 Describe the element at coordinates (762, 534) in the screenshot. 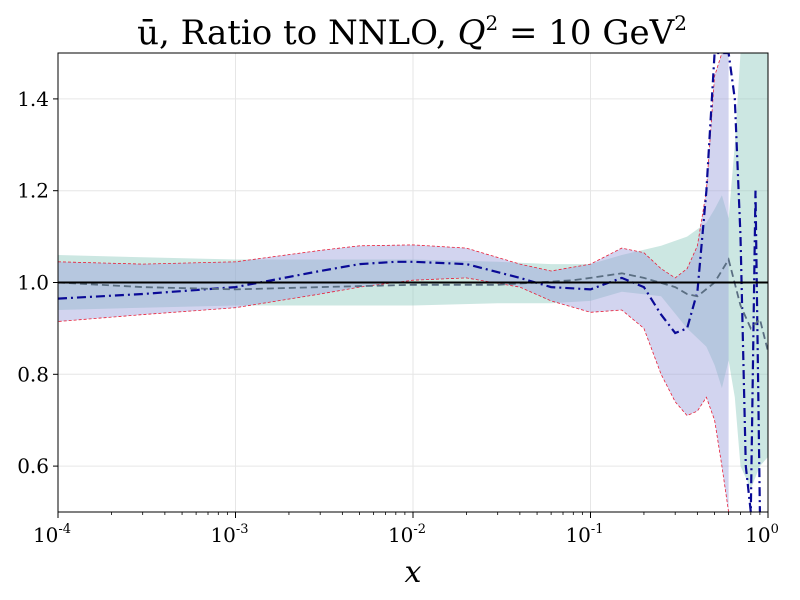

I see `x-tick-label: 10⁰` at that location.